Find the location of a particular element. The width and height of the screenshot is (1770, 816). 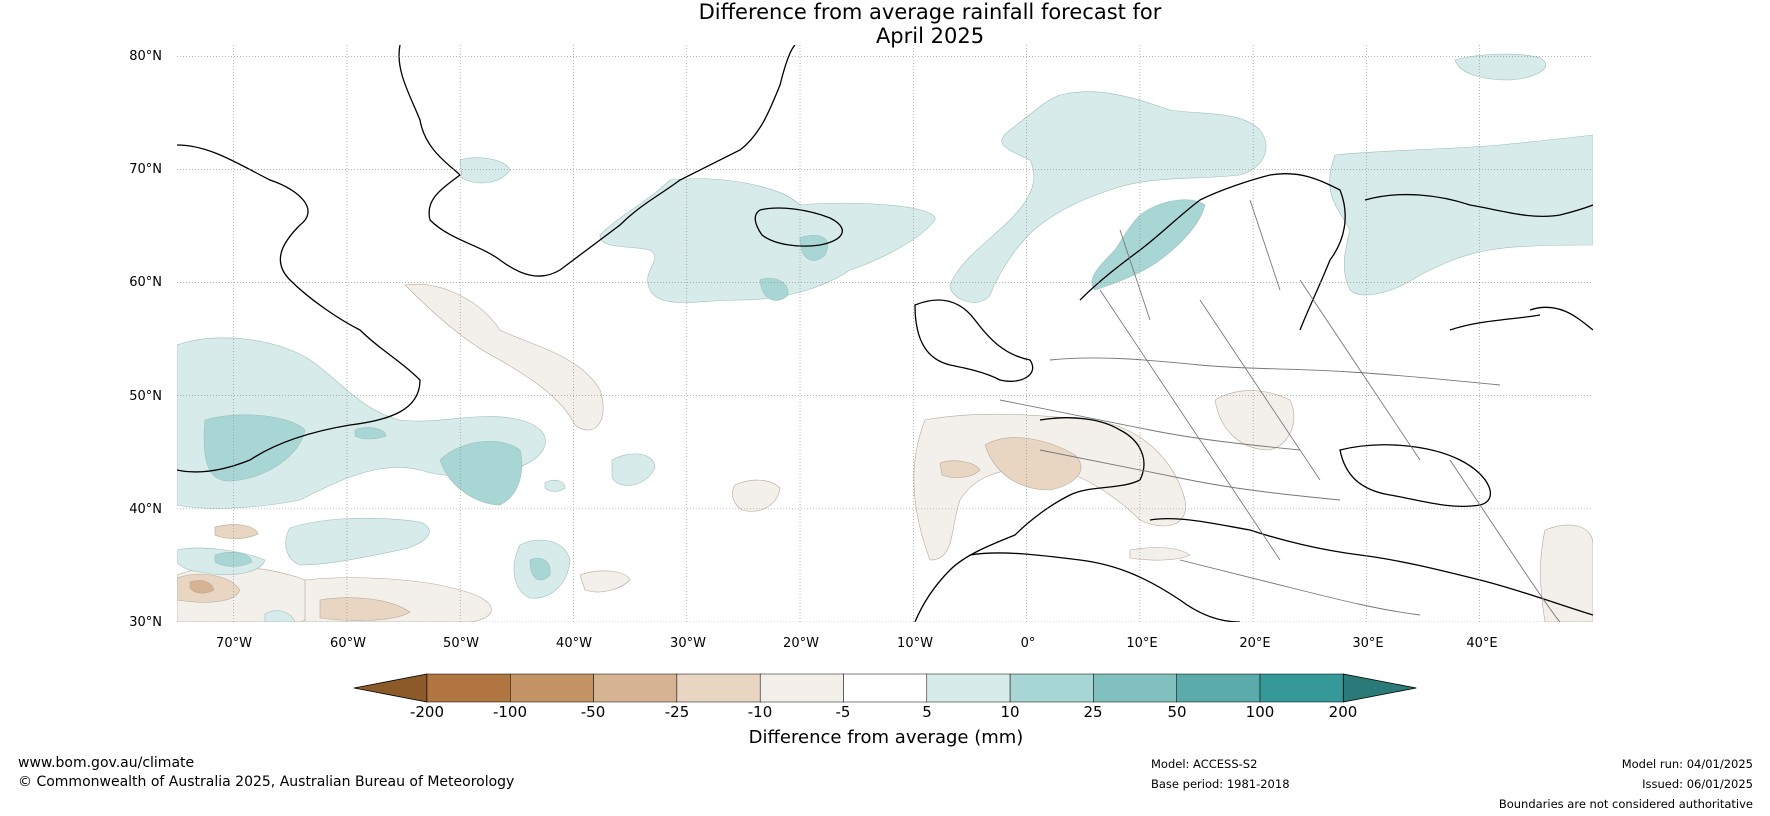

legend-tick-label: 10 is located at coordinates (1010, 712).